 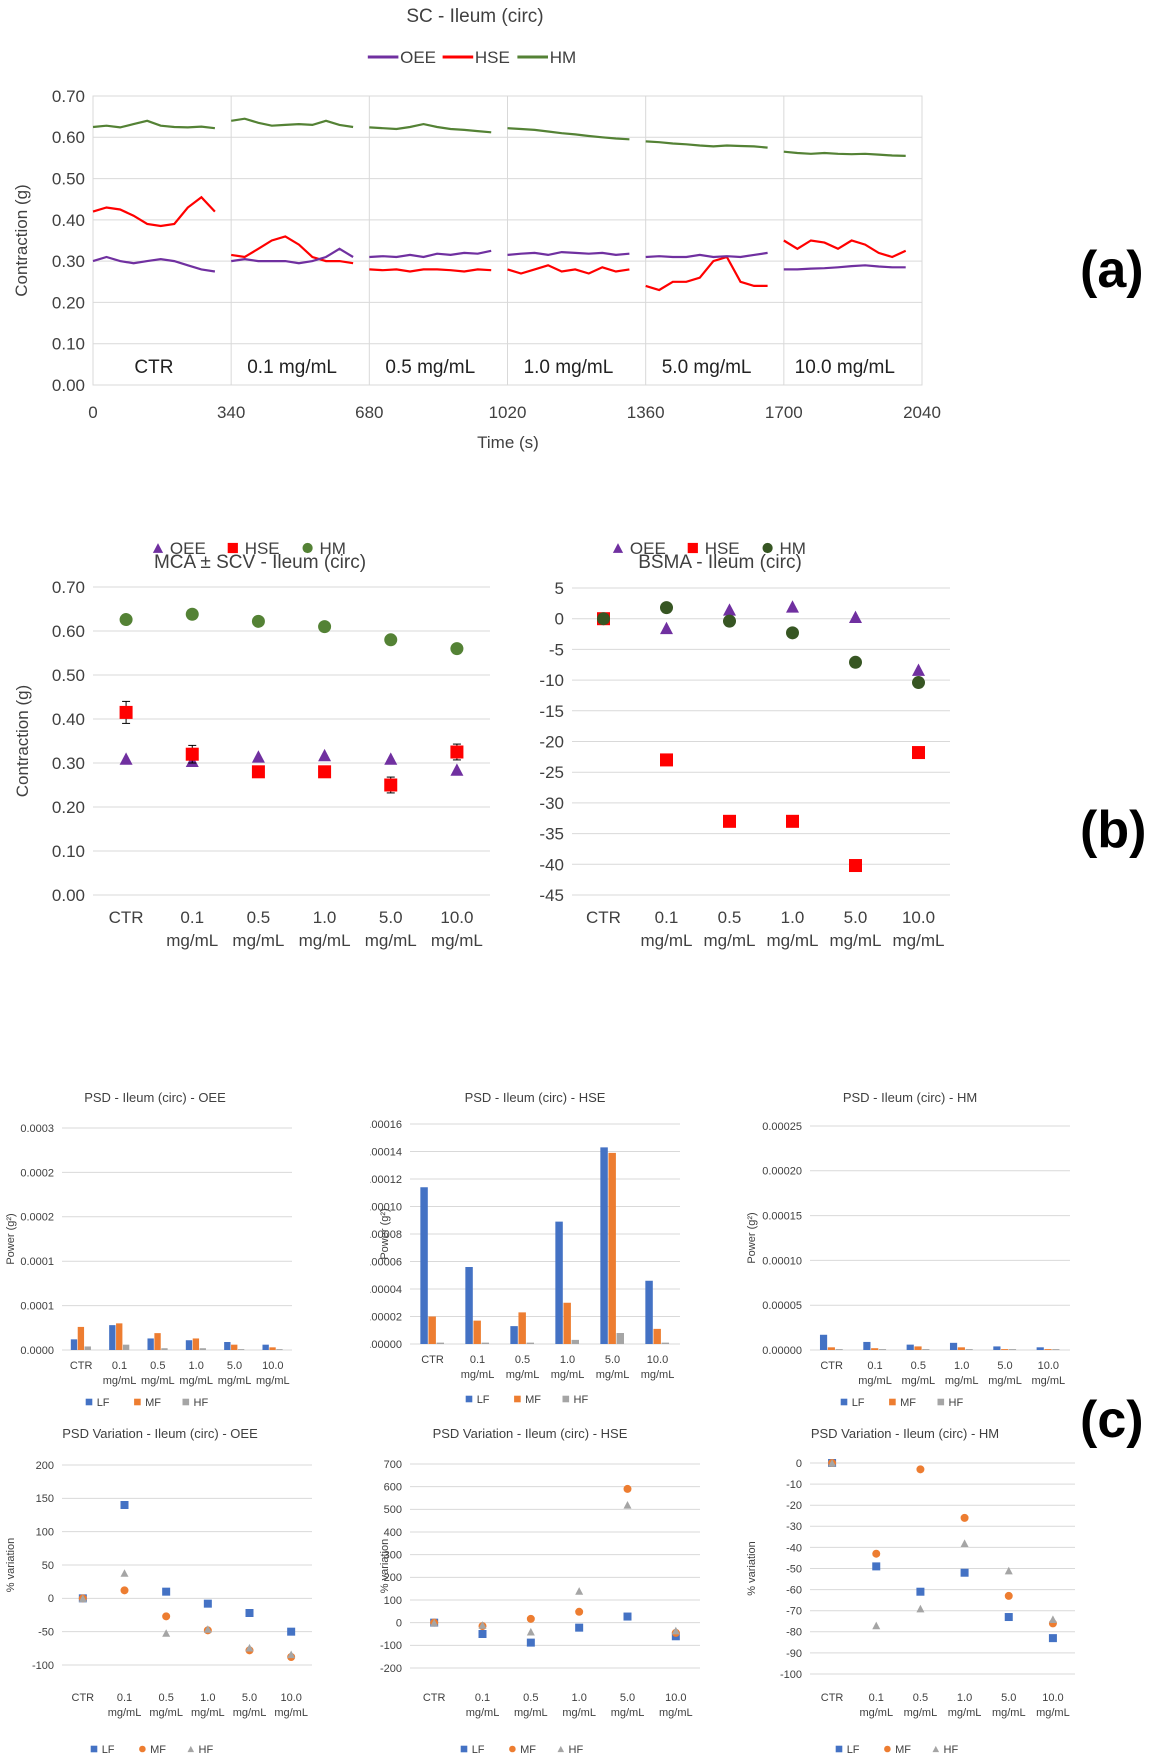 What do you see at coordinates (559, 588) in the screenshot?
I see `y-tick-label: 5` at bounding box center [559, 588].